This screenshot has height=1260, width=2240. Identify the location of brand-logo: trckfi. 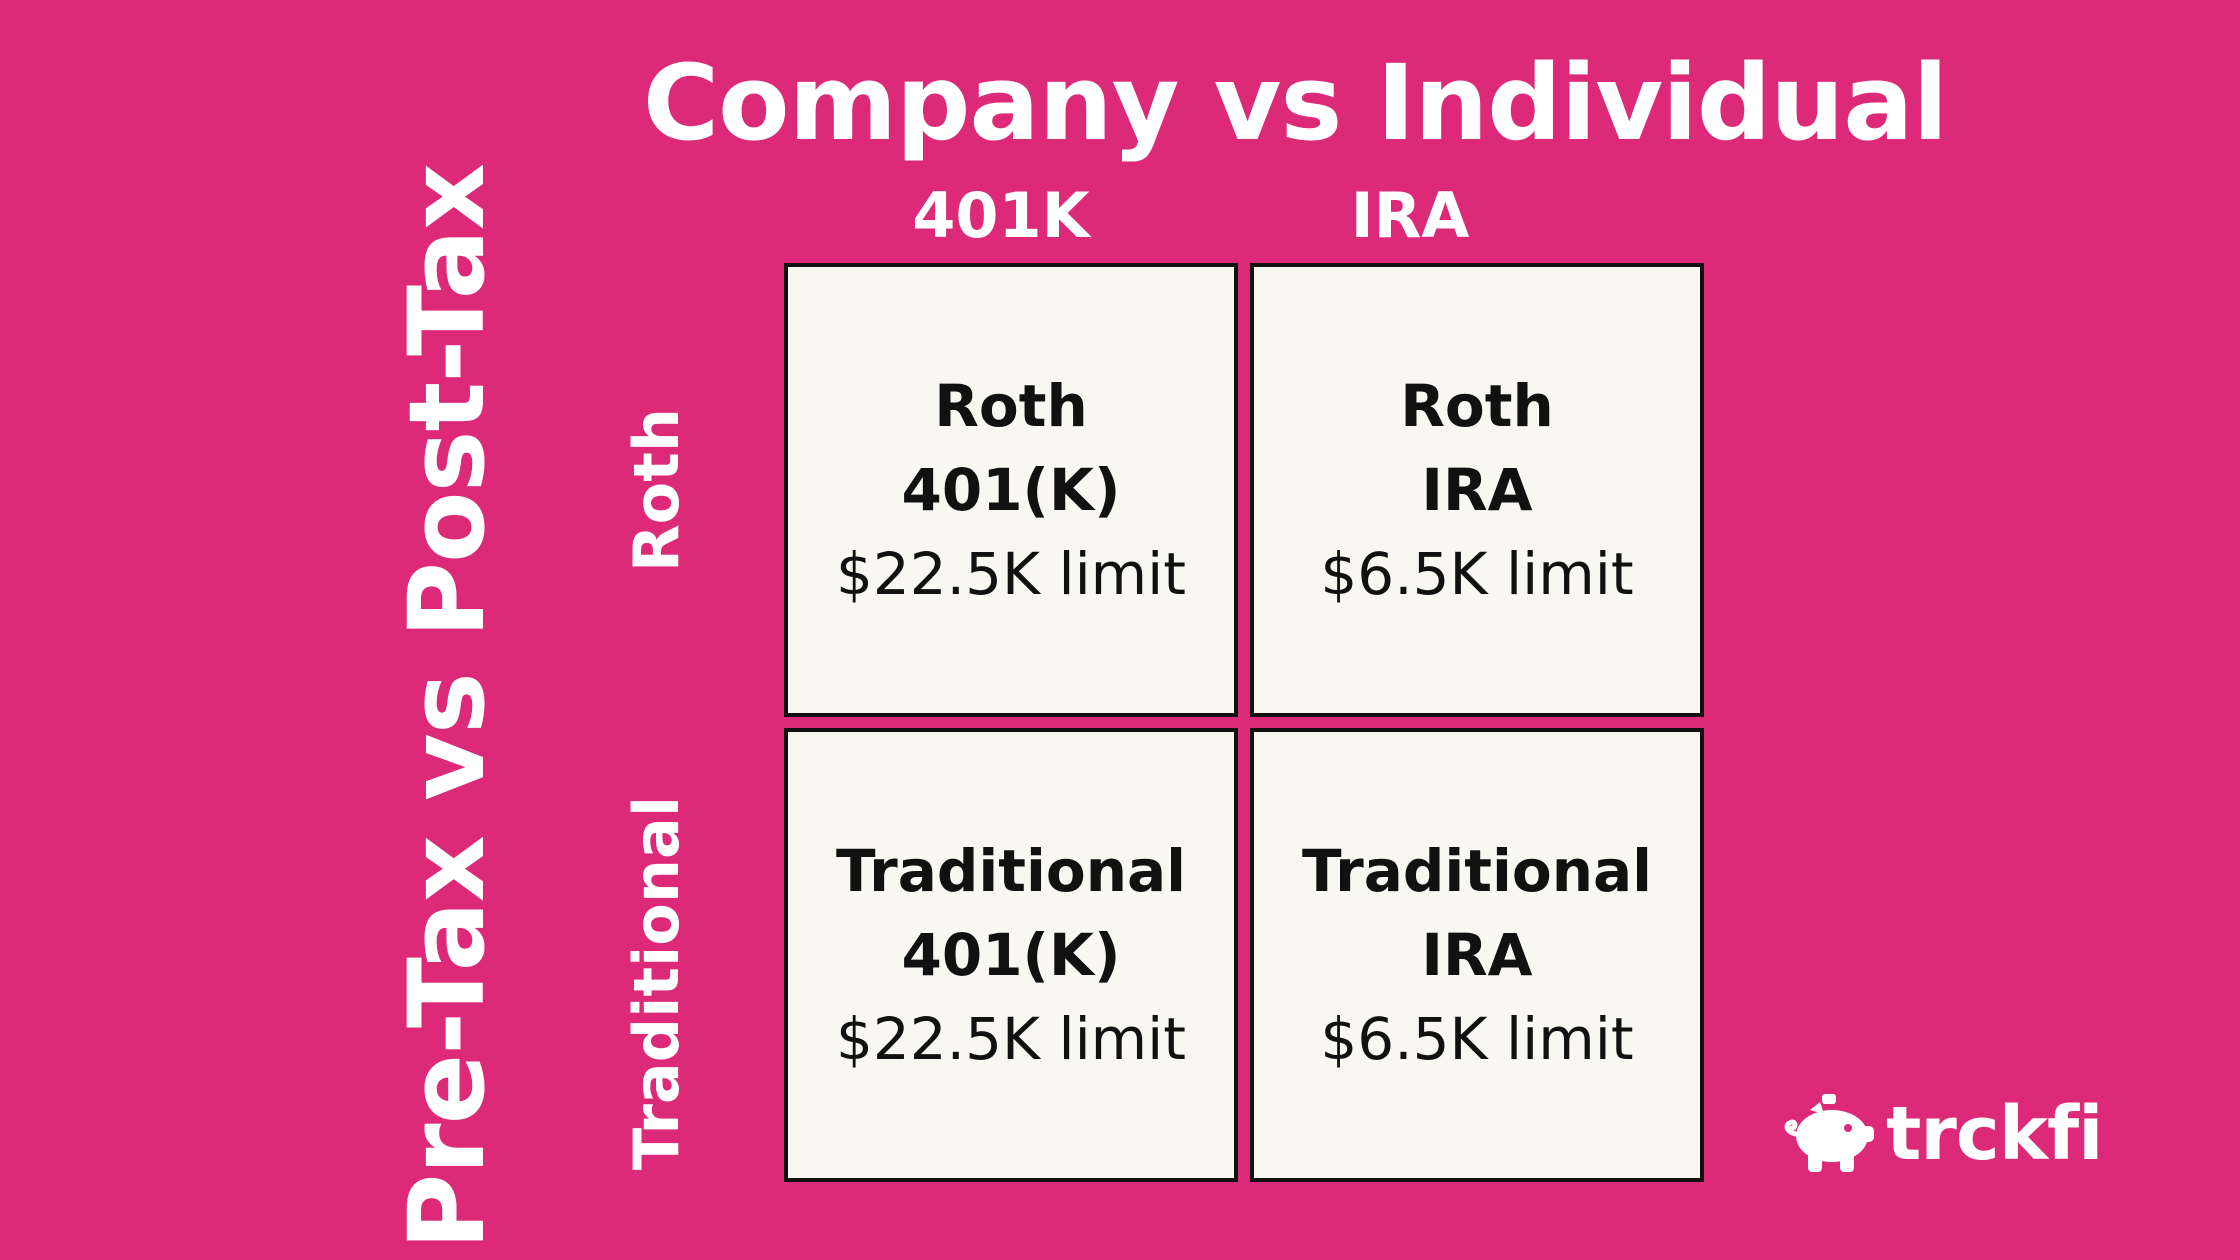
(1943, 1134).